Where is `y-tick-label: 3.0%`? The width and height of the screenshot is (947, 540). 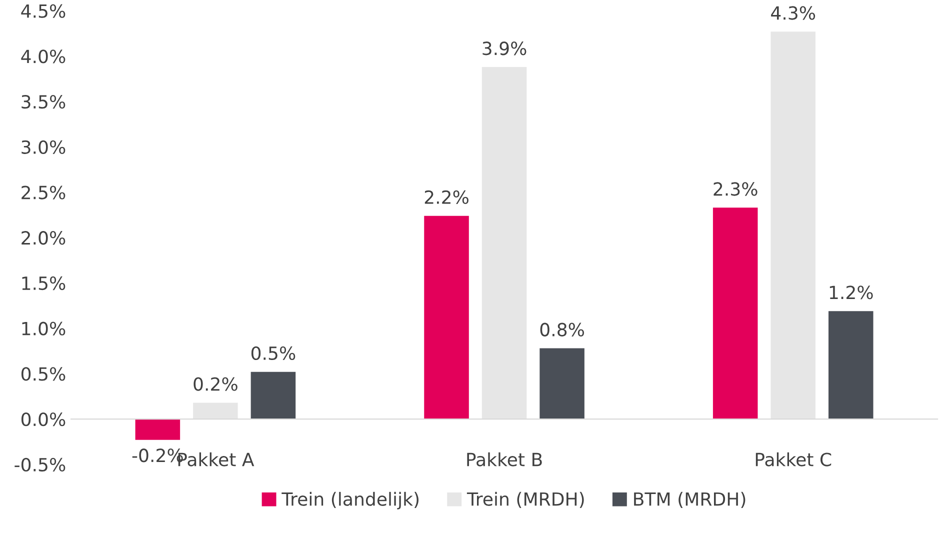 y-tick-label: 3.0% is located at coordinates (44, 147).